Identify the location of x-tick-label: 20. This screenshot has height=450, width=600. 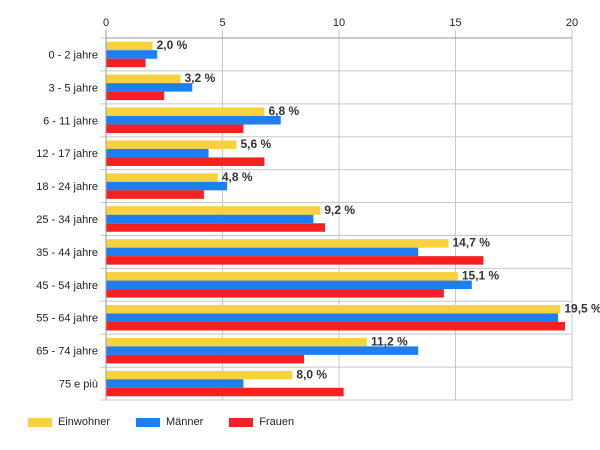
(572, 23).